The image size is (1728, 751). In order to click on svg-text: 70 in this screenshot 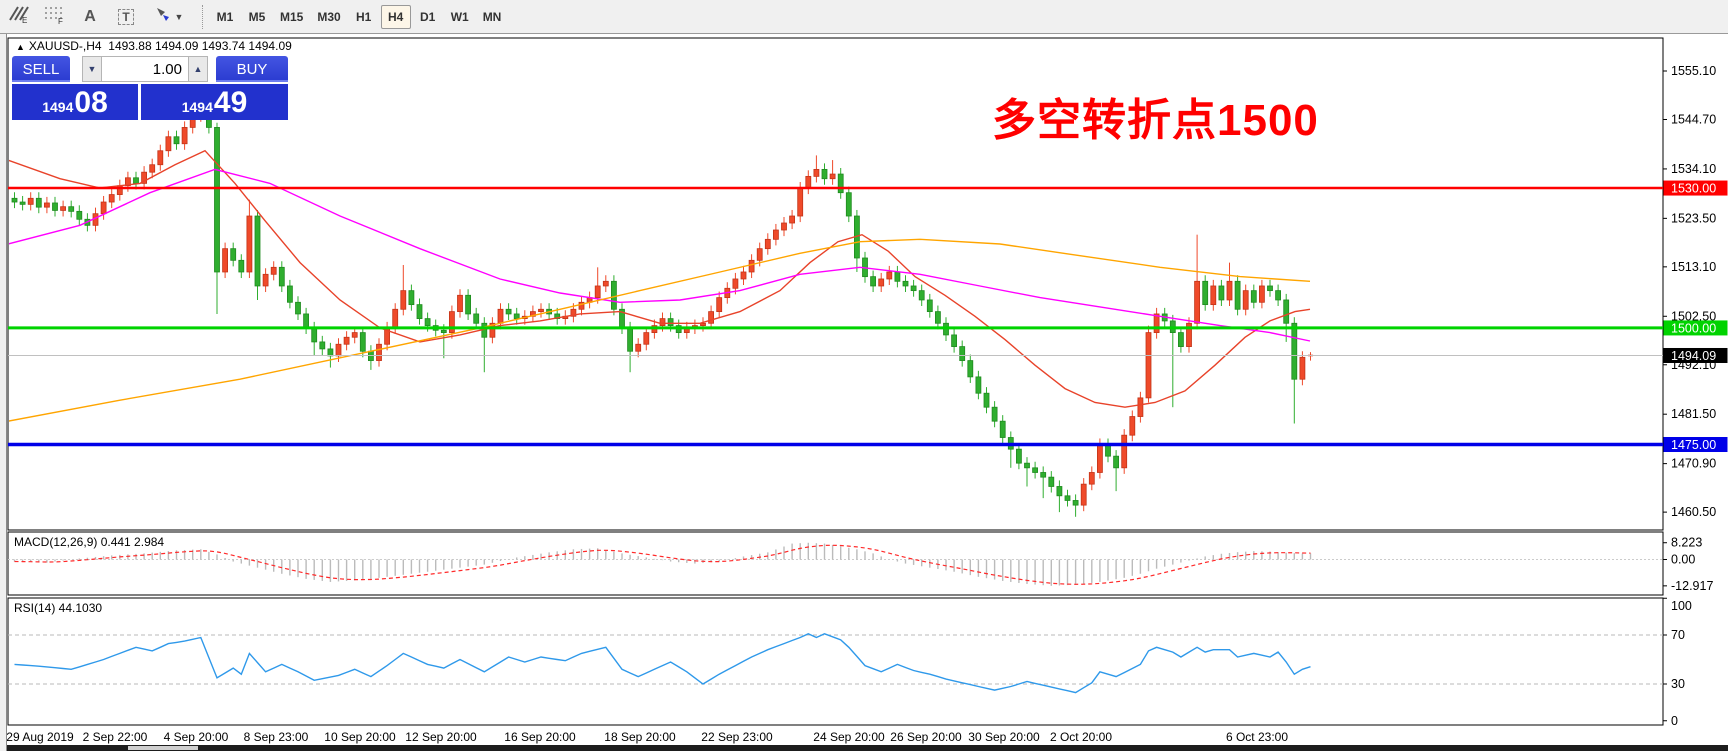, I will do `click(1678, 635)`.